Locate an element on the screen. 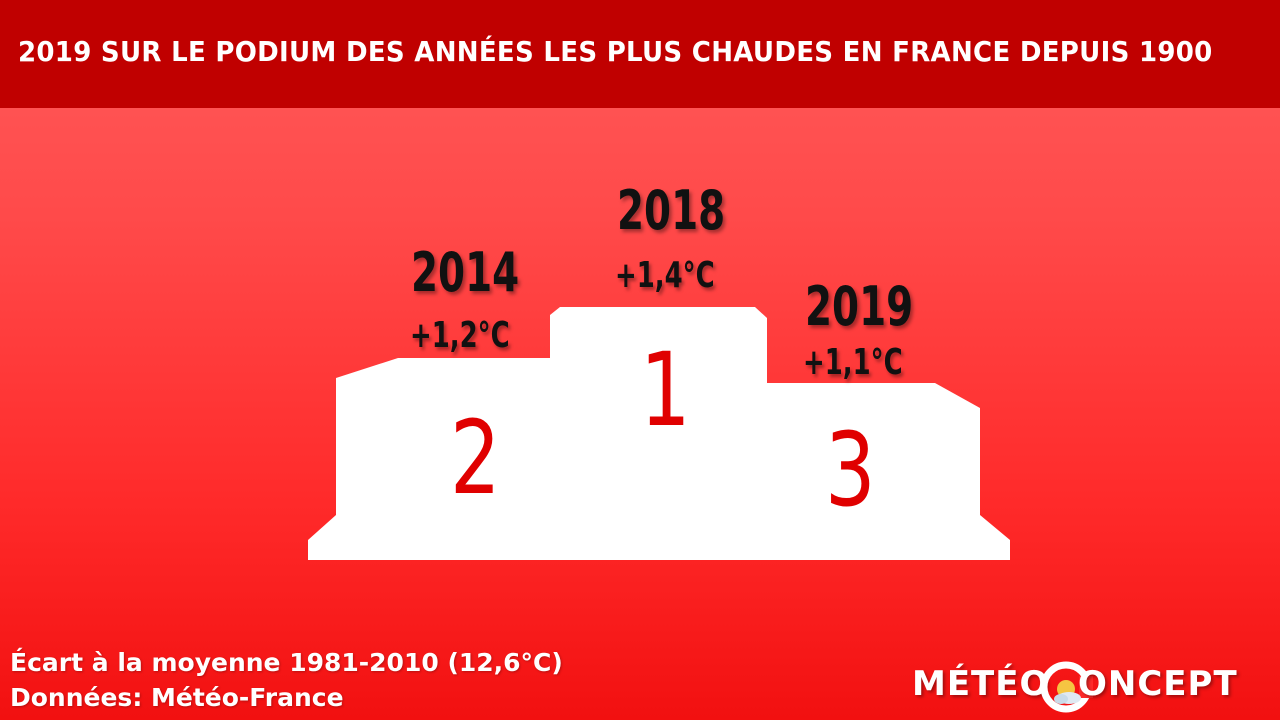 This screenshot has width=1280, height=720. footer-baseline-note: Écart à la moyenne 1981-2010 (12,6°C) is located at coordinates (286, 662).